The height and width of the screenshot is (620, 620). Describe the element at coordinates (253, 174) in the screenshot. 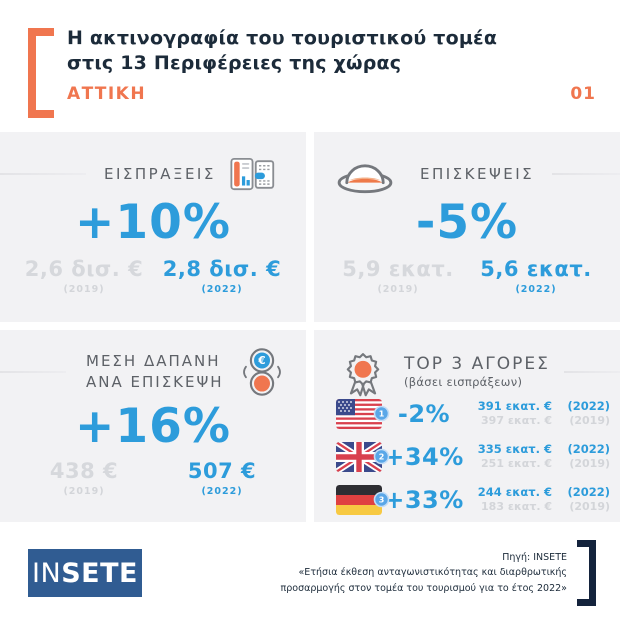

I see `pos-terminal-icon` at that location.